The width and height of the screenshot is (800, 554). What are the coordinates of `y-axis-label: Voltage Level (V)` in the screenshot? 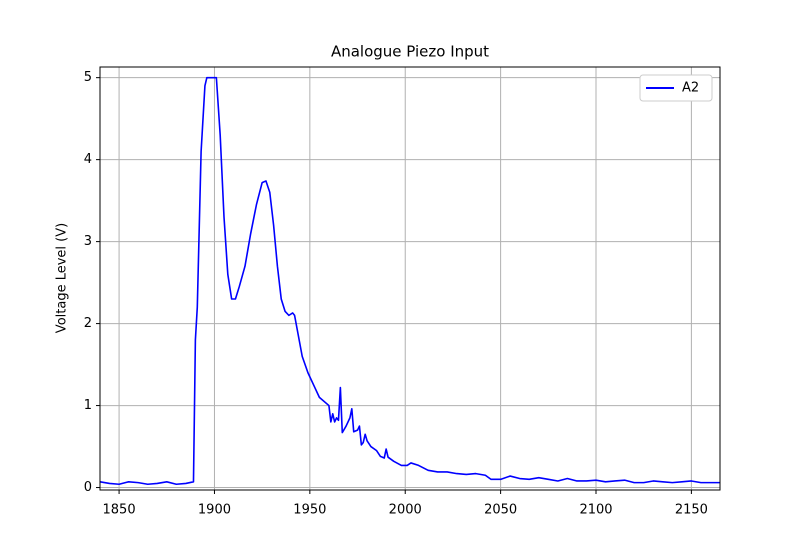 It's located at (62, 278).